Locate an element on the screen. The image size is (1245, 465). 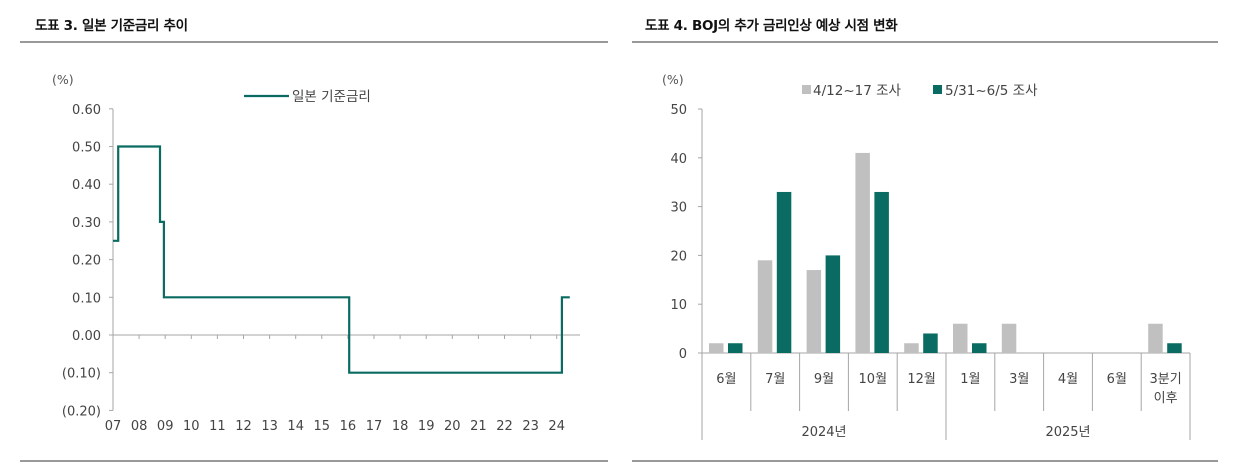
left-x-tick-label: 12 is located at coordinates (243, 426).